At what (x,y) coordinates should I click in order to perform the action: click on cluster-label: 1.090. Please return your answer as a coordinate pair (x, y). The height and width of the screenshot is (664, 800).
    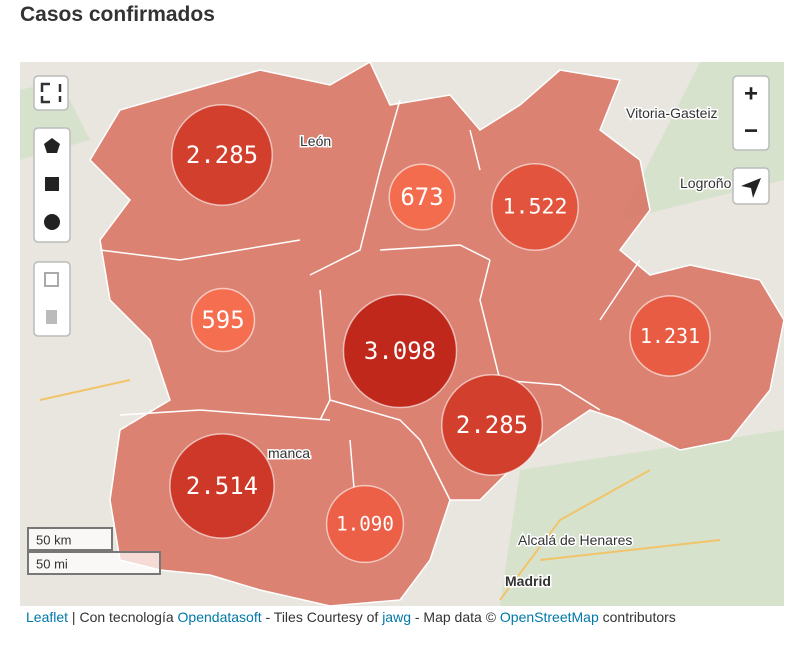
    Looking at the image, I should click on (365, 524).